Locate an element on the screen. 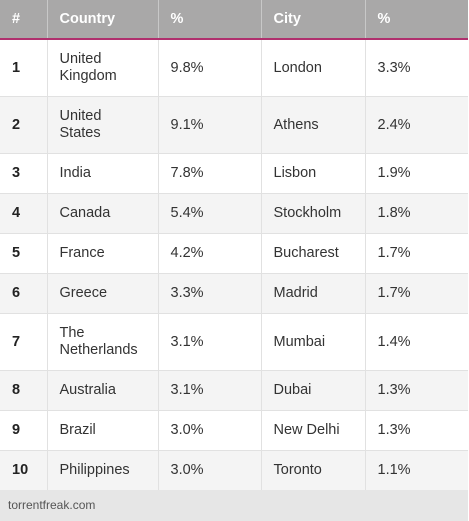  header-country: Country is located at coordinates (103, 20).